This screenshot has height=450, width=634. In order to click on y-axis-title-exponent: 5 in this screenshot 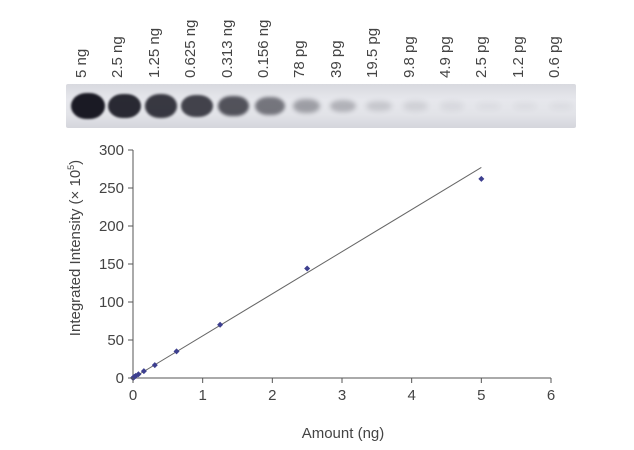, I will do `click(71, 167)`.